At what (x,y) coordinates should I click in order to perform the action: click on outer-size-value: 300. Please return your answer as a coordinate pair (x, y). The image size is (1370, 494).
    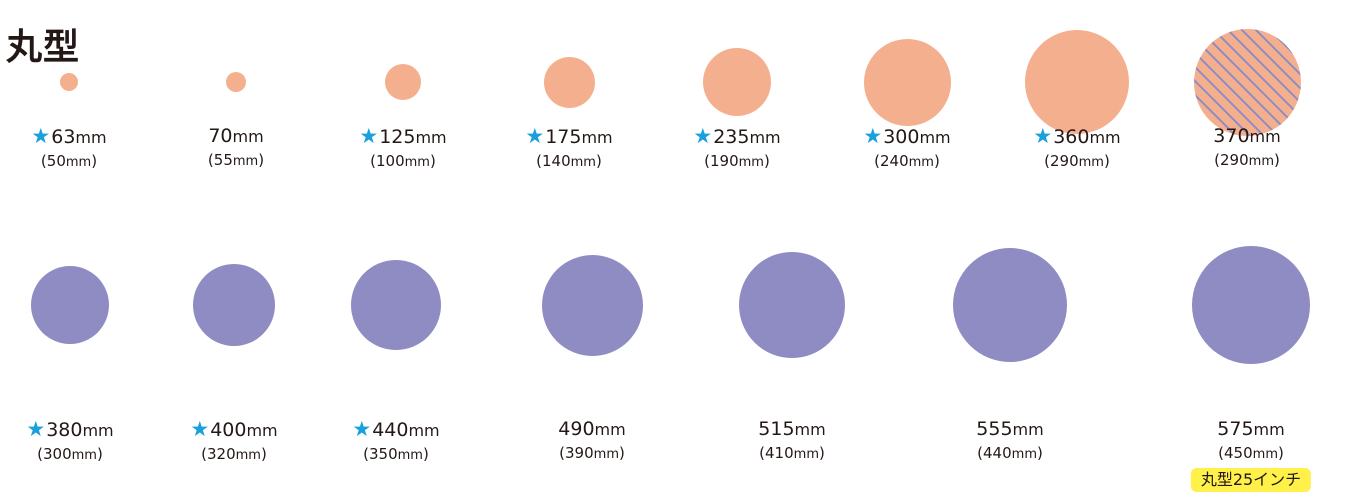
    Looking at the image, I should click on (901, 137).